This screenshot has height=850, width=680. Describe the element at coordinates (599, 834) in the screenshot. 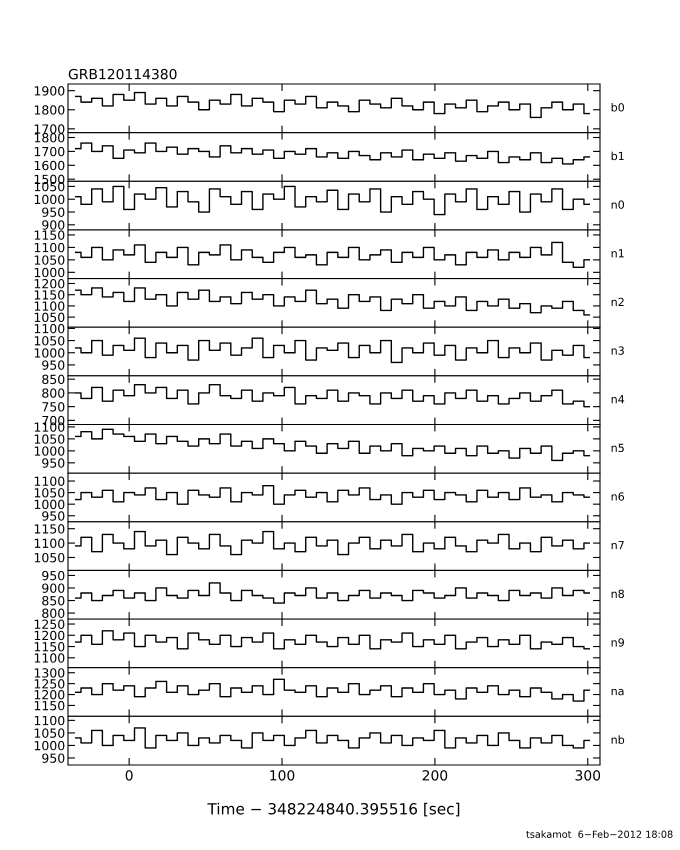

I see `text: tsakamot 6−Feb−2012 18:08` at that location.